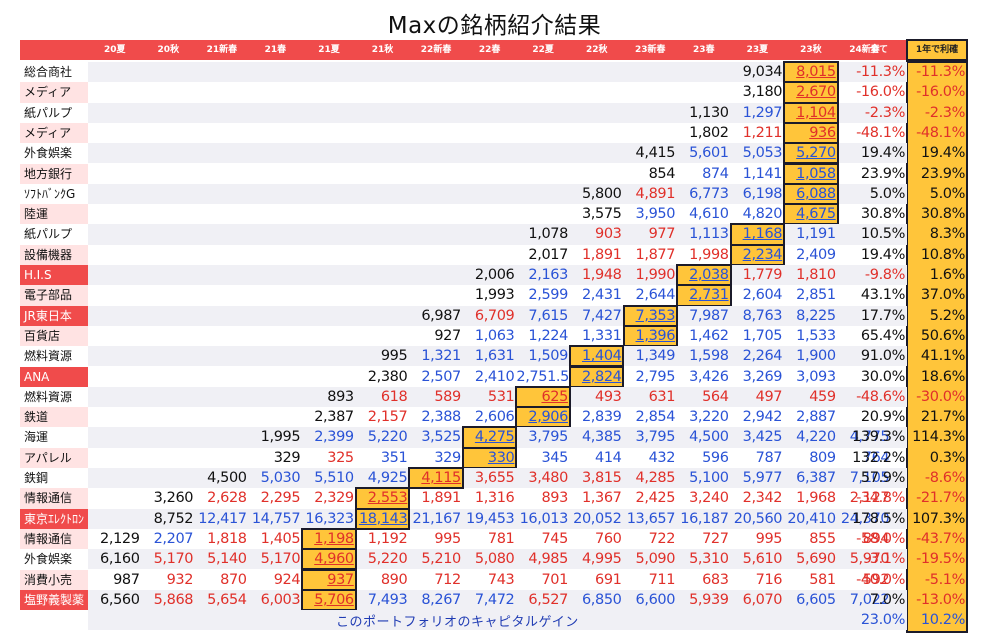  Describe the element at coordinates (869, 437) in the screenshot. I see `price-cell: 4,775` at that location.